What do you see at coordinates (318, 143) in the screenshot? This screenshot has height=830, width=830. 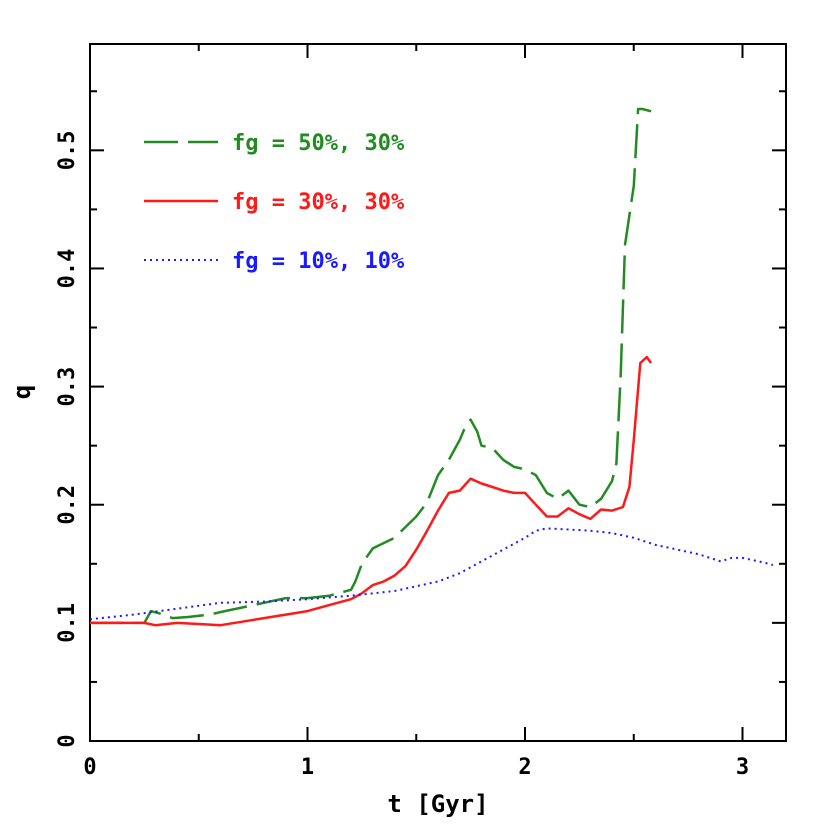 I see `legend-label-1: fg = 50%, 30%` at bounding box center [318, 143].